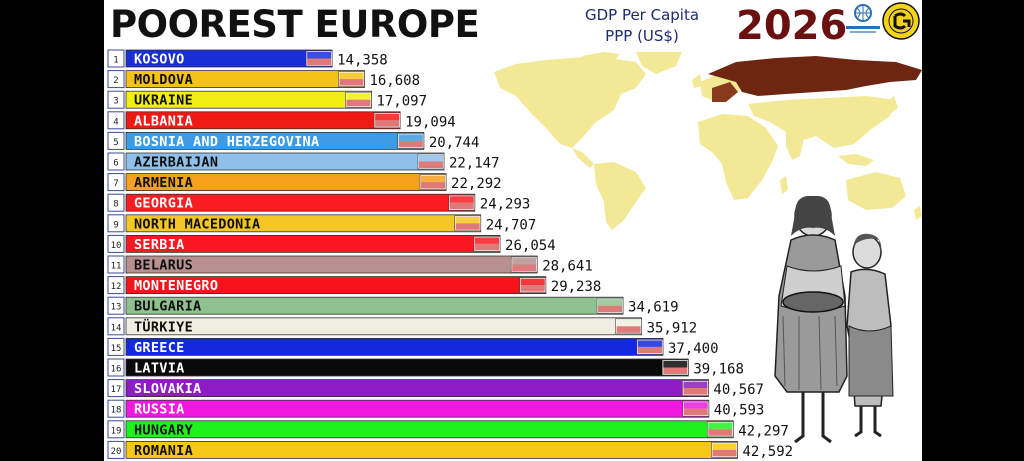  What do you see at coordinates (303, 162) in the screenshot?
I see `bar-row: 6 AZERBAIJAN 22,147` at bounding box center [303, 162].